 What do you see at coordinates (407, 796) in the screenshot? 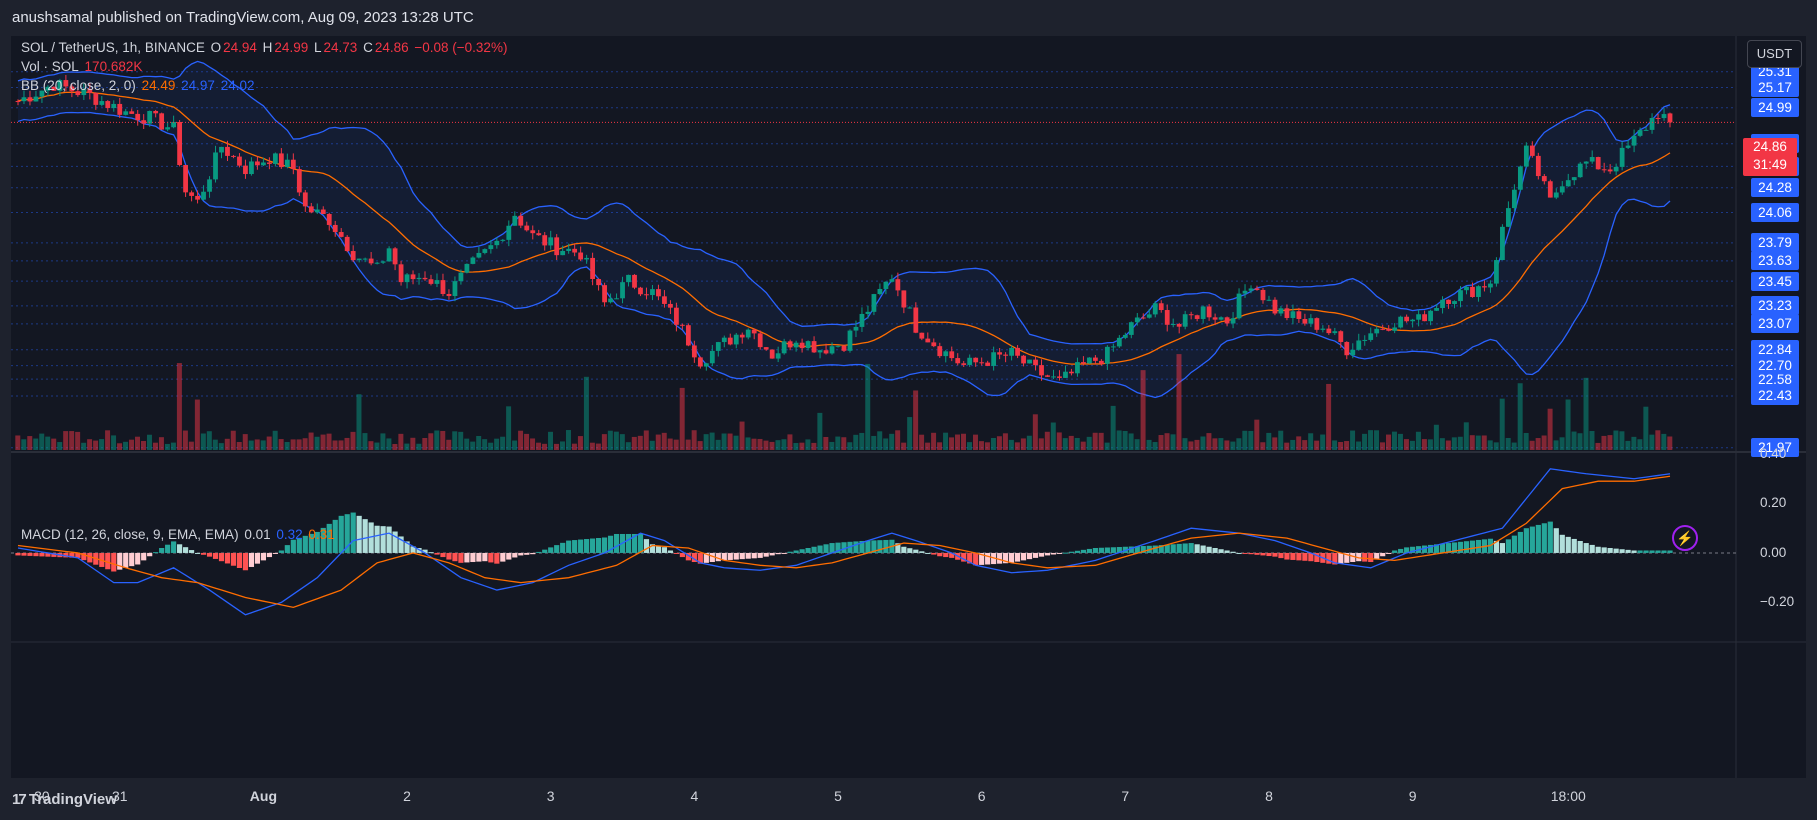
I see `time-tick-label: 2` at bounding box center [407, 796].